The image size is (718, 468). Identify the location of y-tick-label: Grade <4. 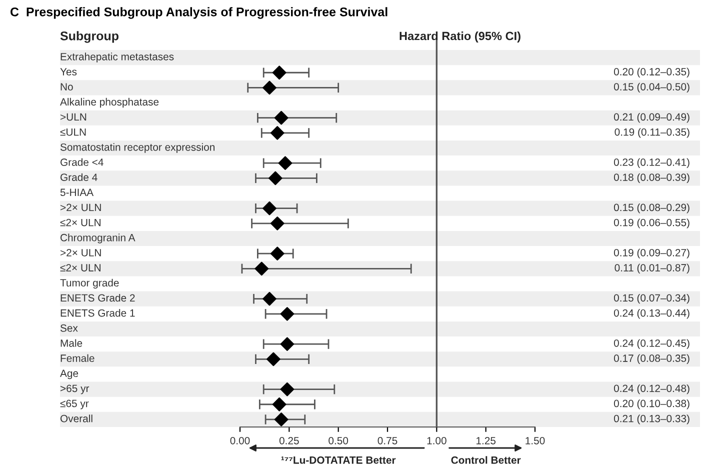
(82, 162).